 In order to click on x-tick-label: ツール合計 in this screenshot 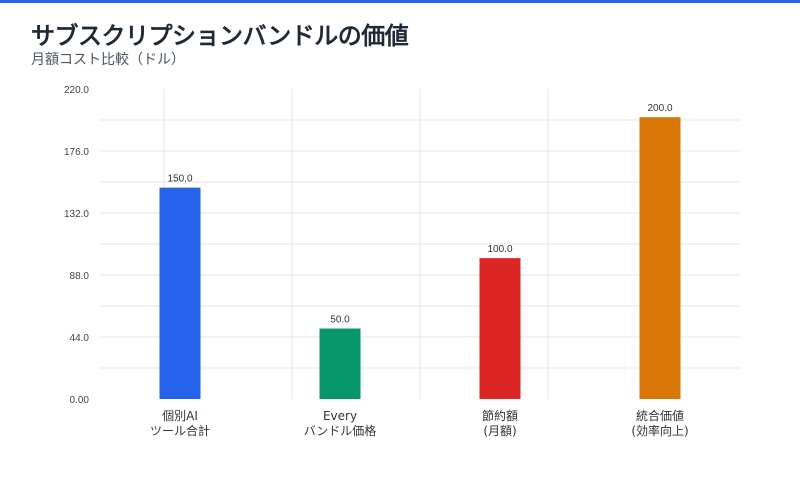, I will do `click(180, 430)`.